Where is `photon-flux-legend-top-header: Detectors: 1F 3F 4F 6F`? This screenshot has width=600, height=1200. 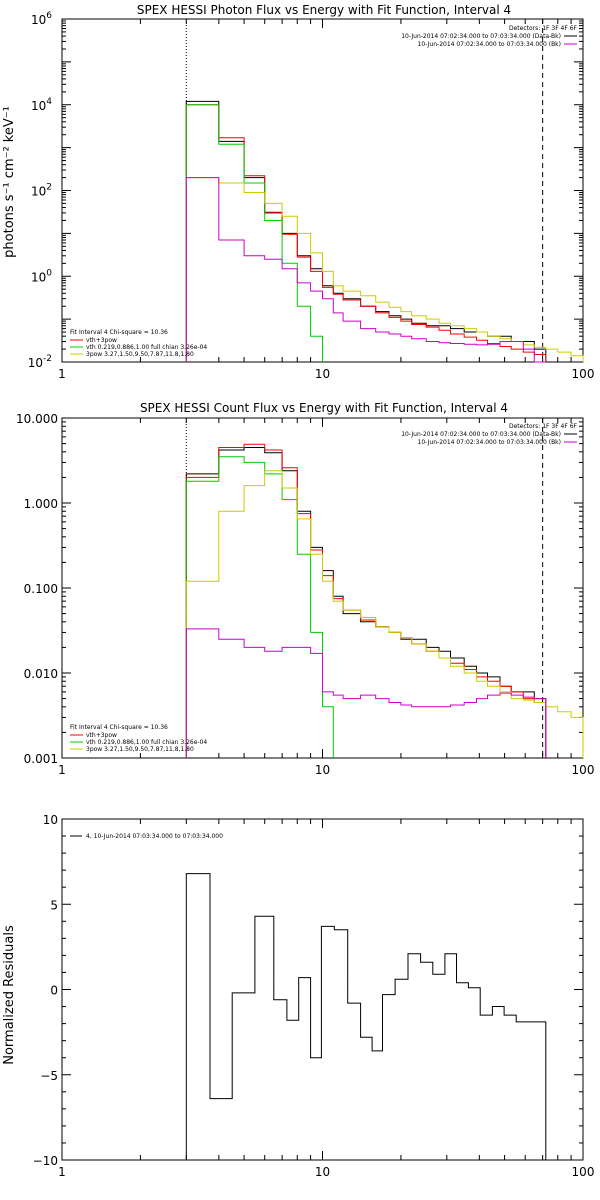 photon-flux-legend-top-header: Detectors: 1F 3F 4F 6F is located at coordinates (543, 28).